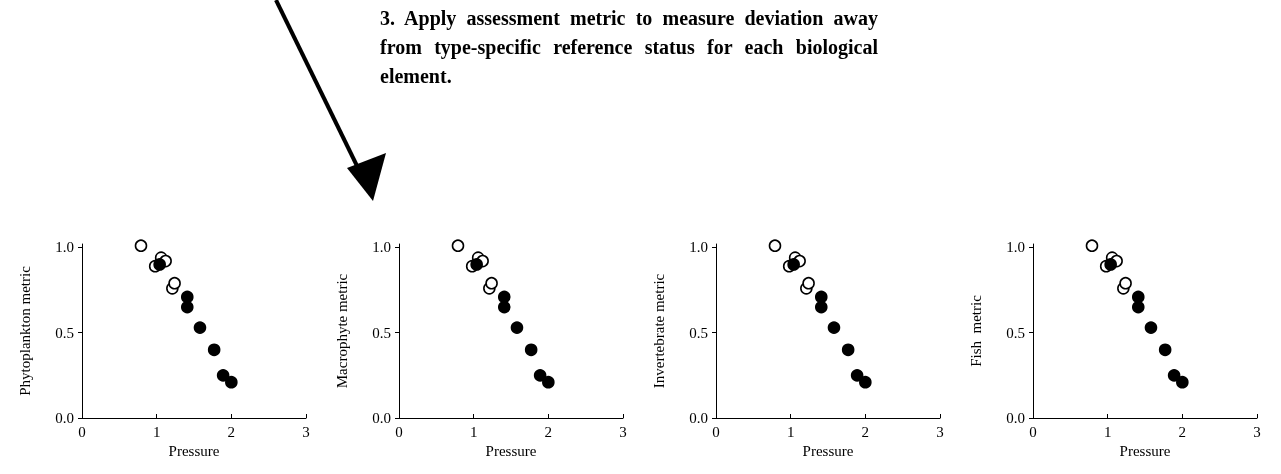 Image resolution: width=1281 pixels, height=474 pixels. Describe the element at coordinates (658, 331) in the screenshot. I see `y-axis-title: Invertebrate metric` at that location.